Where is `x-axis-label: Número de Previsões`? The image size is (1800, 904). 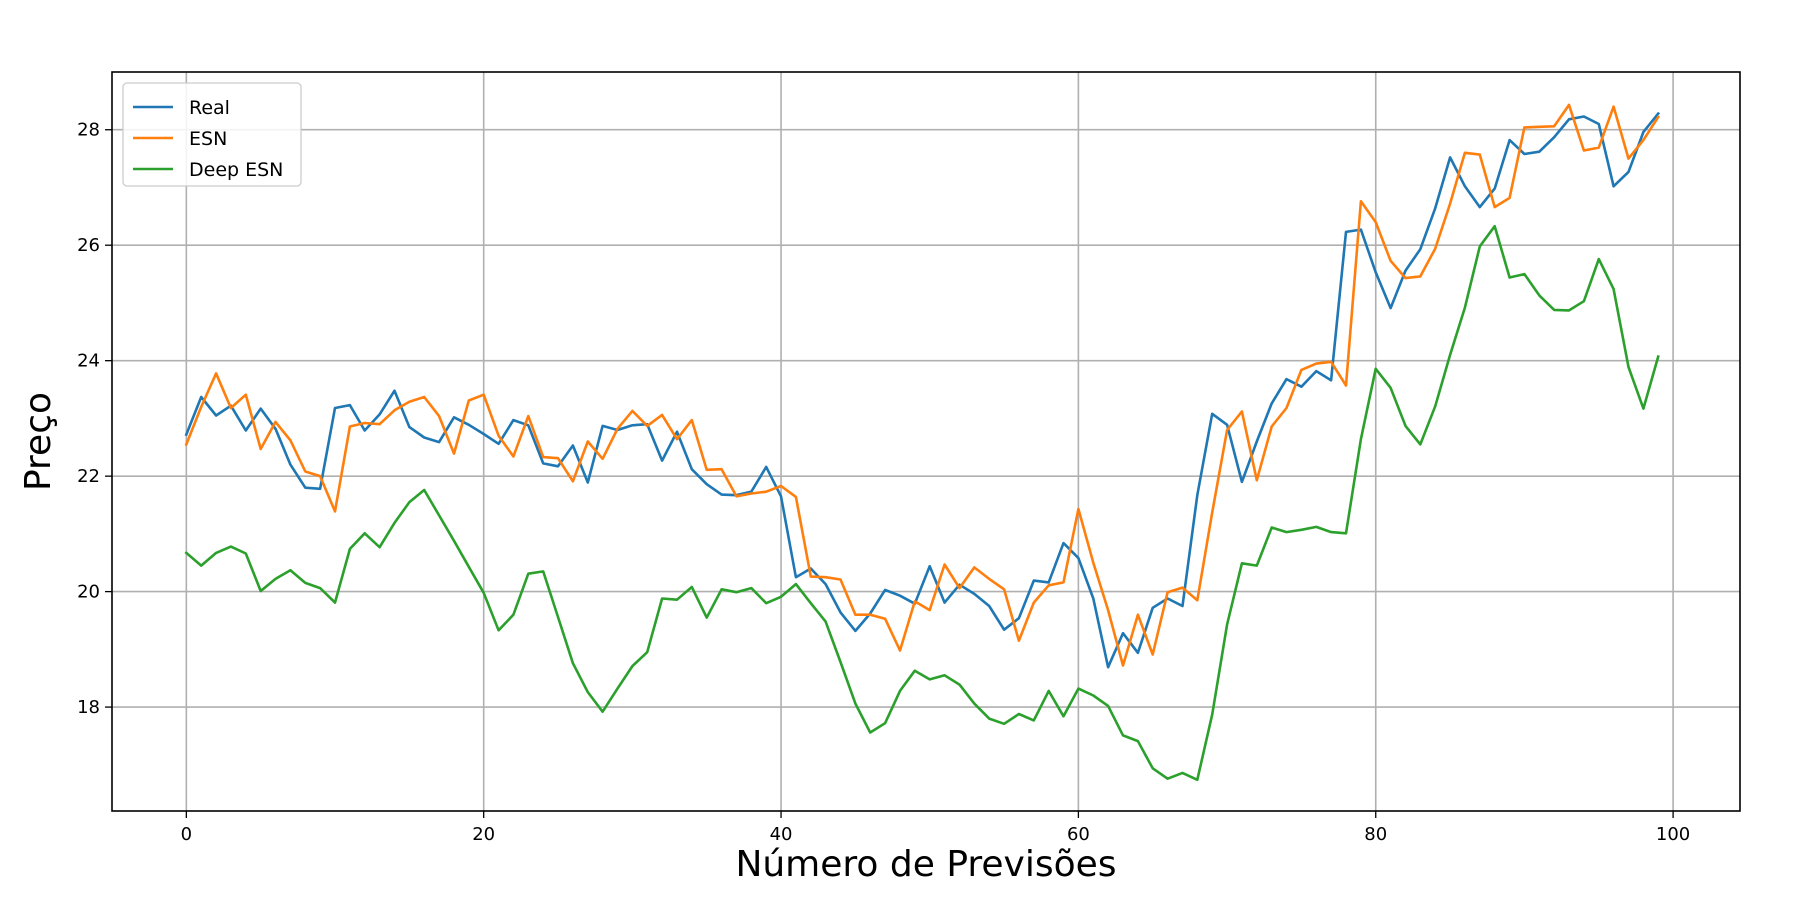
x-axis-label: Número de Previsões is located at coordinates (925, 864).